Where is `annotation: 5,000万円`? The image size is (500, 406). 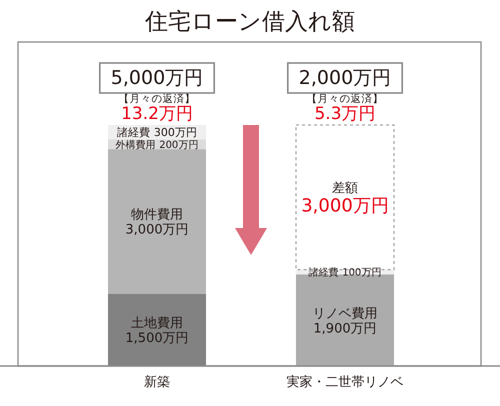
annotation: 5,000万円 is located at coordinates (157, 78).